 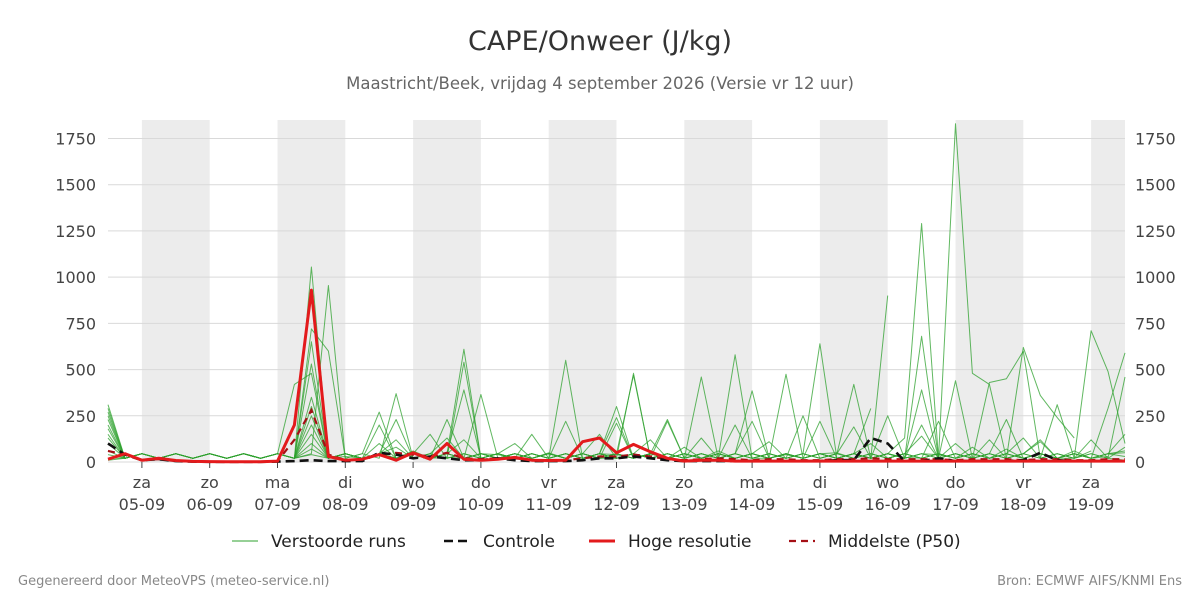 What do you see at coordinates (600, 41) in the screenshot?
I see `chart-title: CAPE/Onweer (J/kg)` at bounding box center [600, 41].